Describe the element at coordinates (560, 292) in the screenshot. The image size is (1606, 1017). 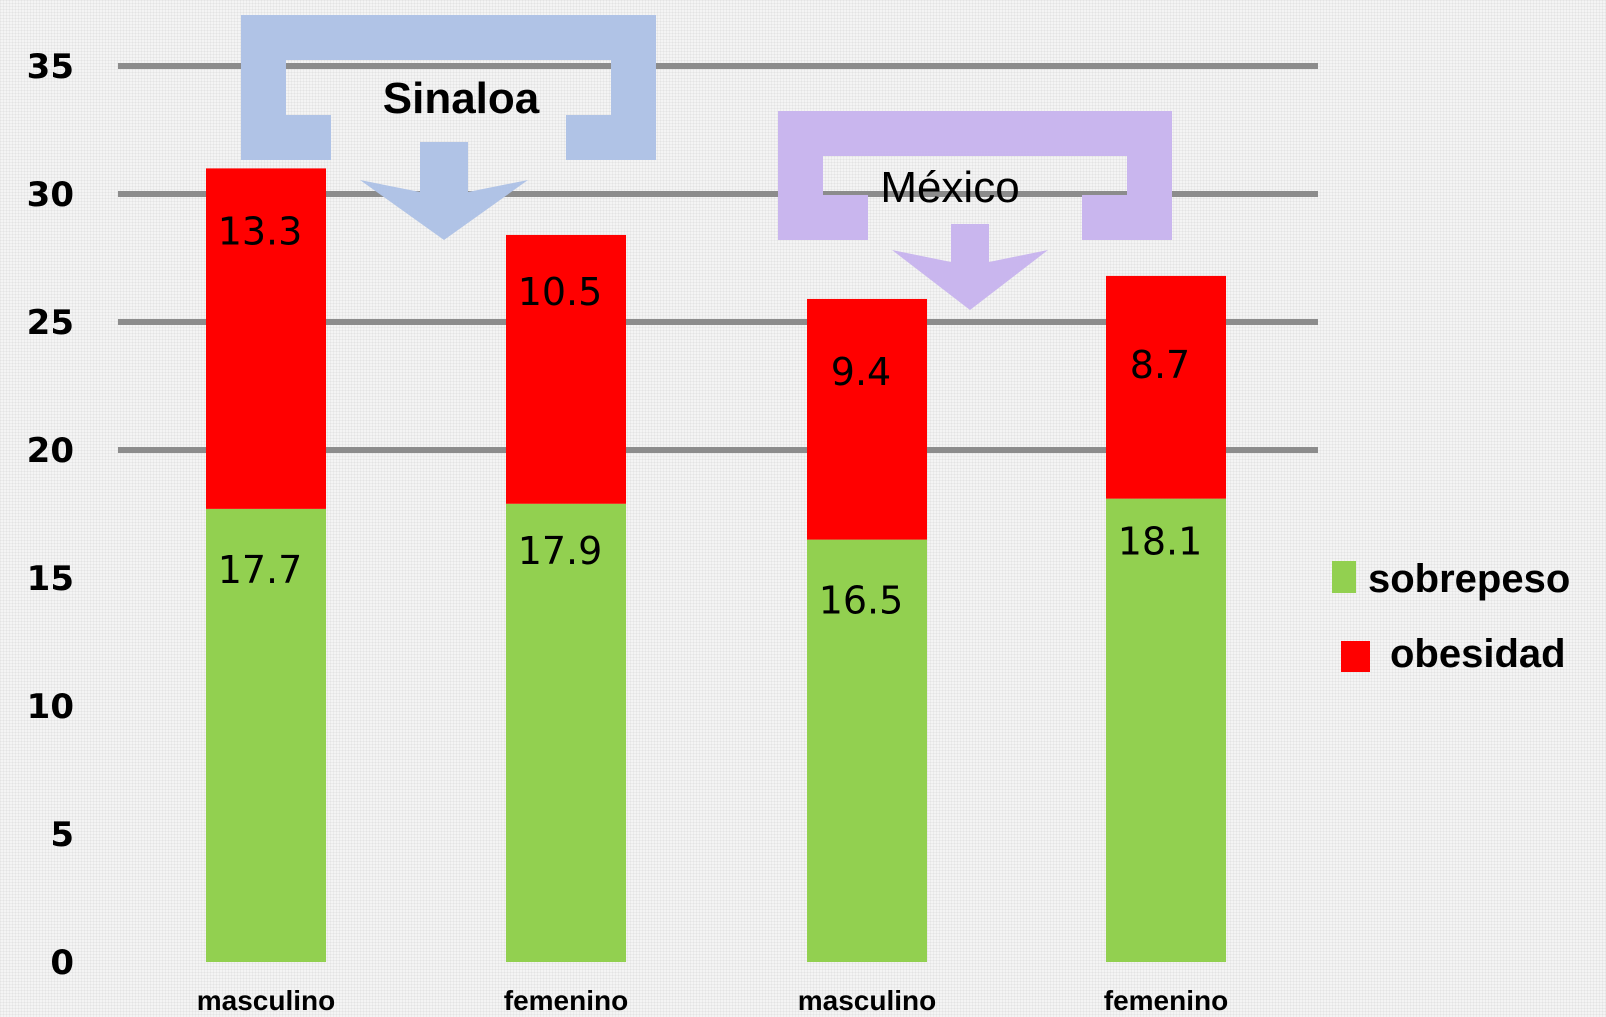
I see `data-label-obesidad: 10.5` at that location.